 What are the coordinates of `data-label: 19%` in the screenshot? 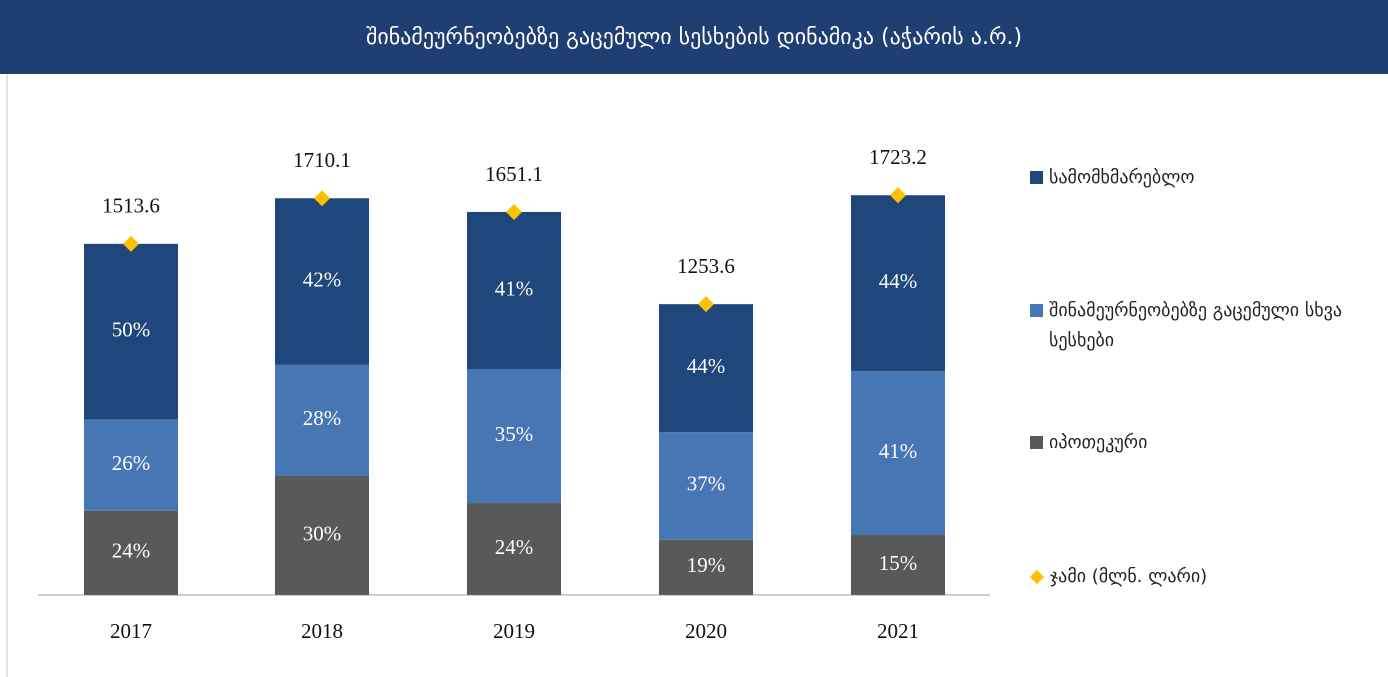 It's located at (706, 565).